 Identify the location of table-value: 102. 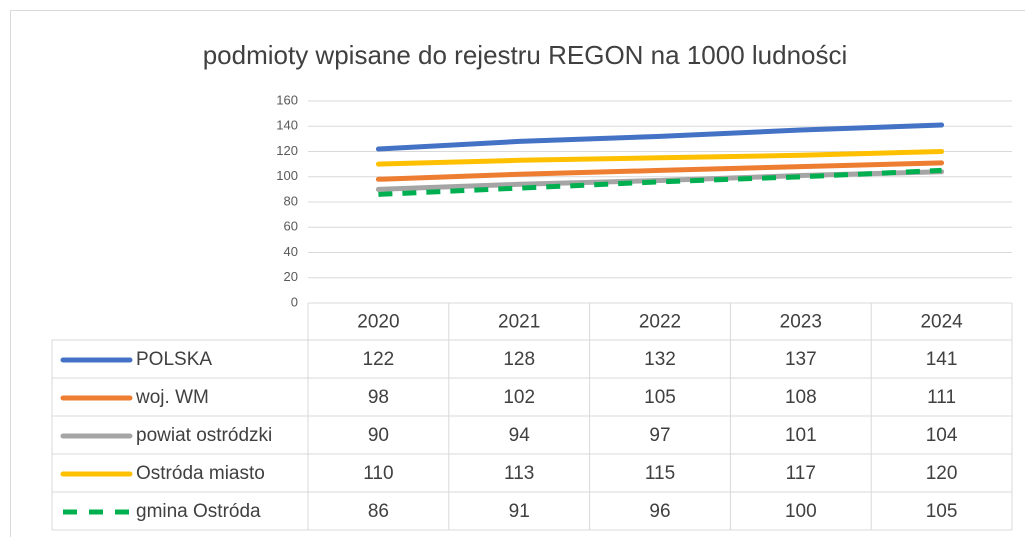
(519, 397).